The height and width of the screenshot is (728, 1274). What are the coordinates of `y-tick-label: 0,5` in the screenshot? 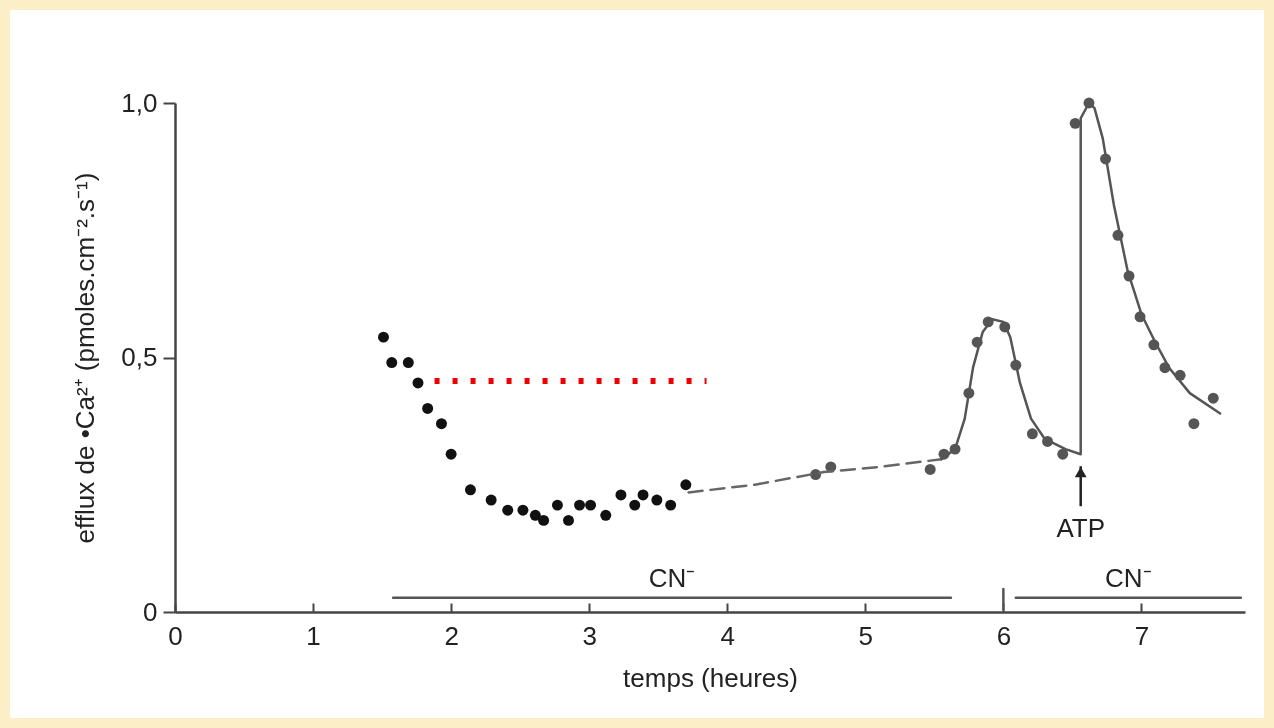 It's located at (139, 357).